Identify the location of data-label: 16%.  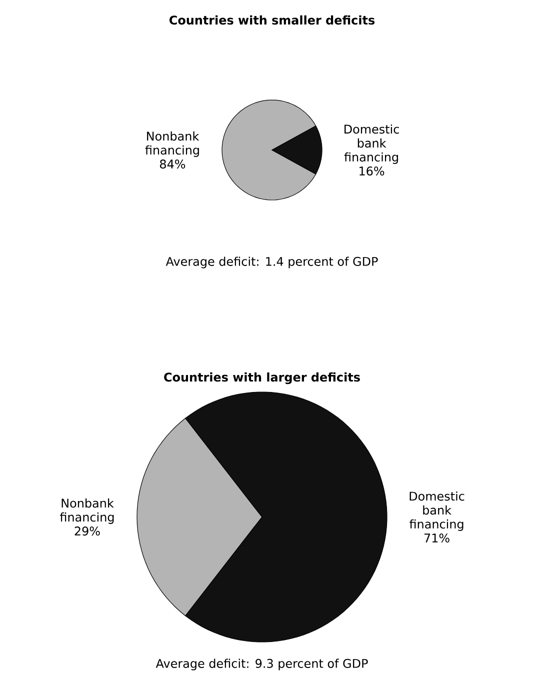
(372, 171).